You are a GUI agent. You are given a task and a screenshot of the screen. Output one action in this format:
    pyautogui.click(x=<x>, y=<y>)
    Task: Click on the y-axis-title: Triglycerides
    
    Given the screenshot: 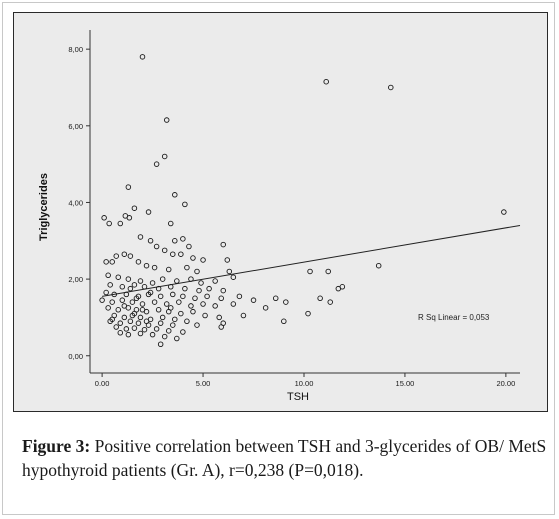 What is the action you would take?
    pyautogui.click(x=44, y=207)
    